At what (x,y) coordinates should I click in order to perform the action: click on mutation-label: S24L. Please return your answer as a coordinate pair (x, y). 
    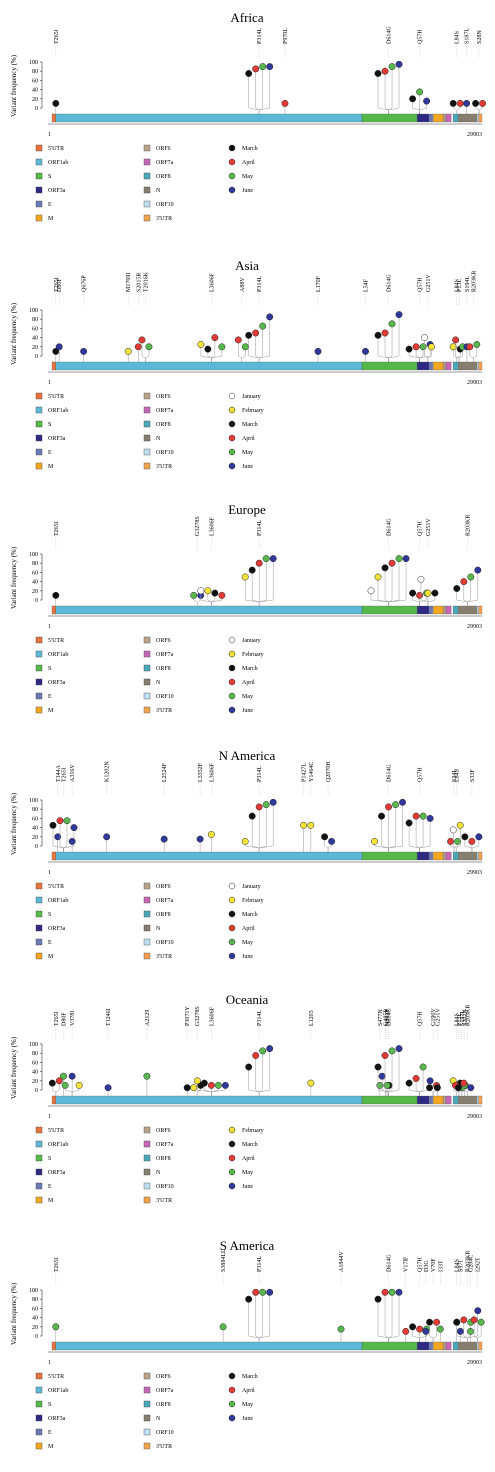
    Looking at the image, I should click on (455, 775).